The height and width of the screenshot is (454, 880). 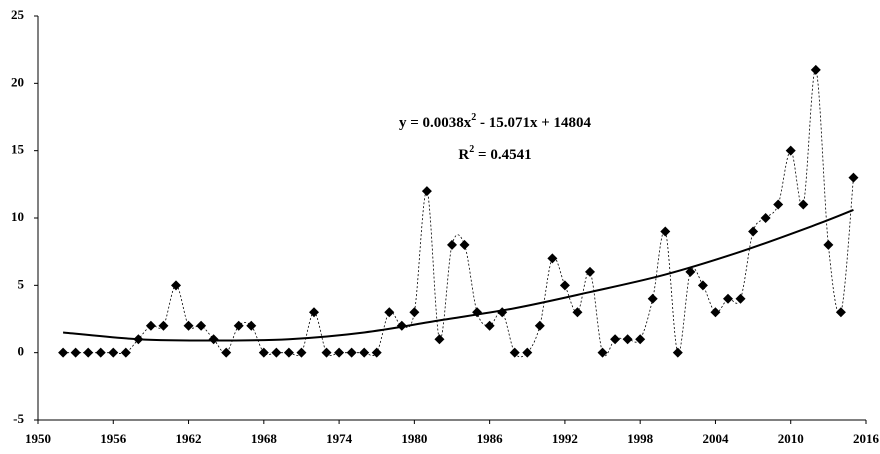 I want to click on r-squared-exponent: 2, so click(x=471, y=149).